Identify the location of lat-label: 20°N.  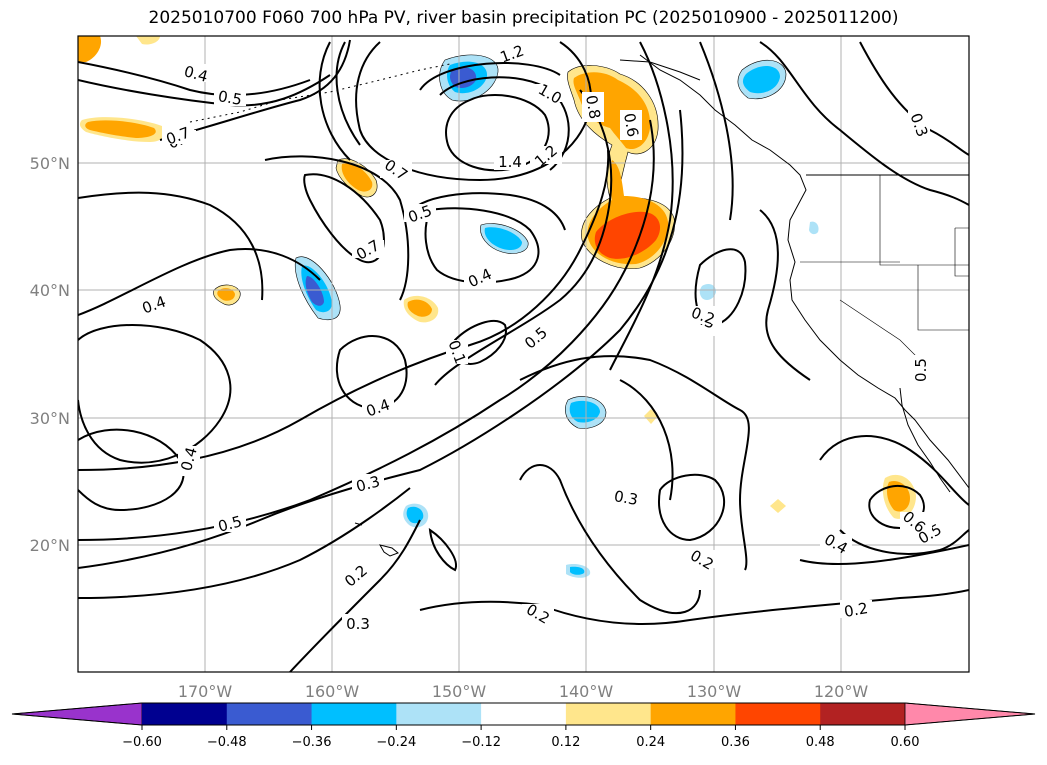
(50, 545).